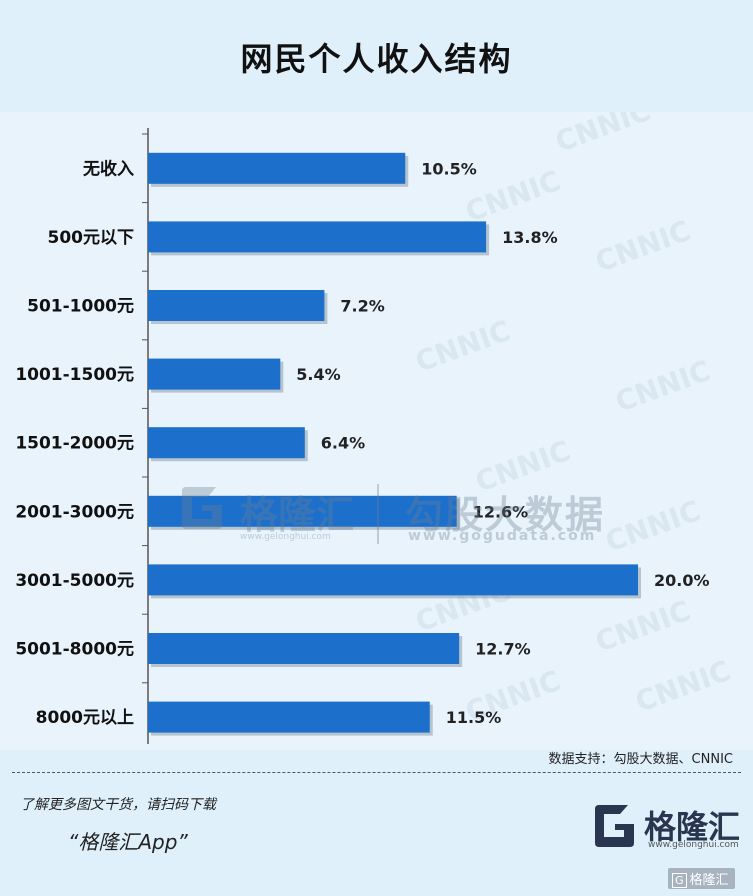 This screenshot has width=753, height=896. Describe the element at coordinates (285, 537) in the screenshot. I see `watermark-logo-sub: www.gelonghui.com` at that location.